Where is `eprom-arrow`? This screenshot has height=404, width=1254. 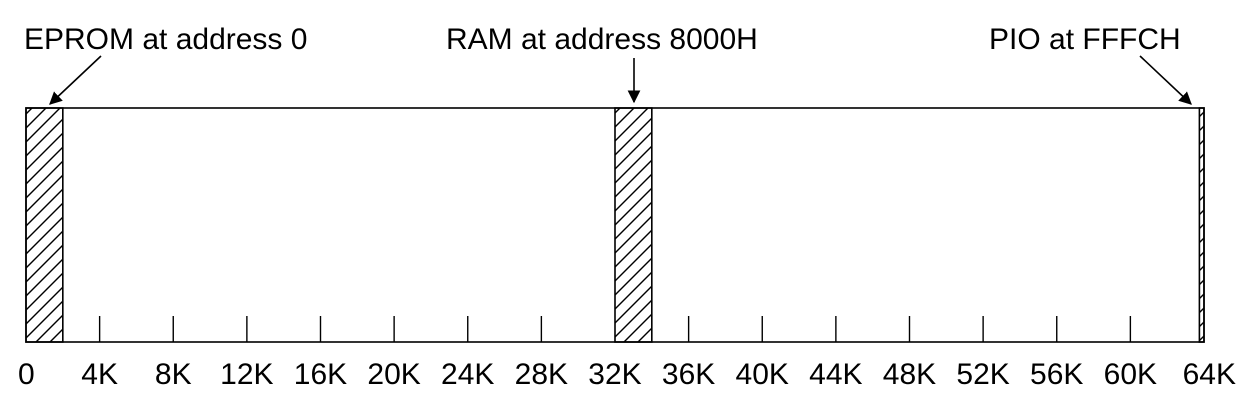
eprom-arrow is located at coordinates (75, 80).